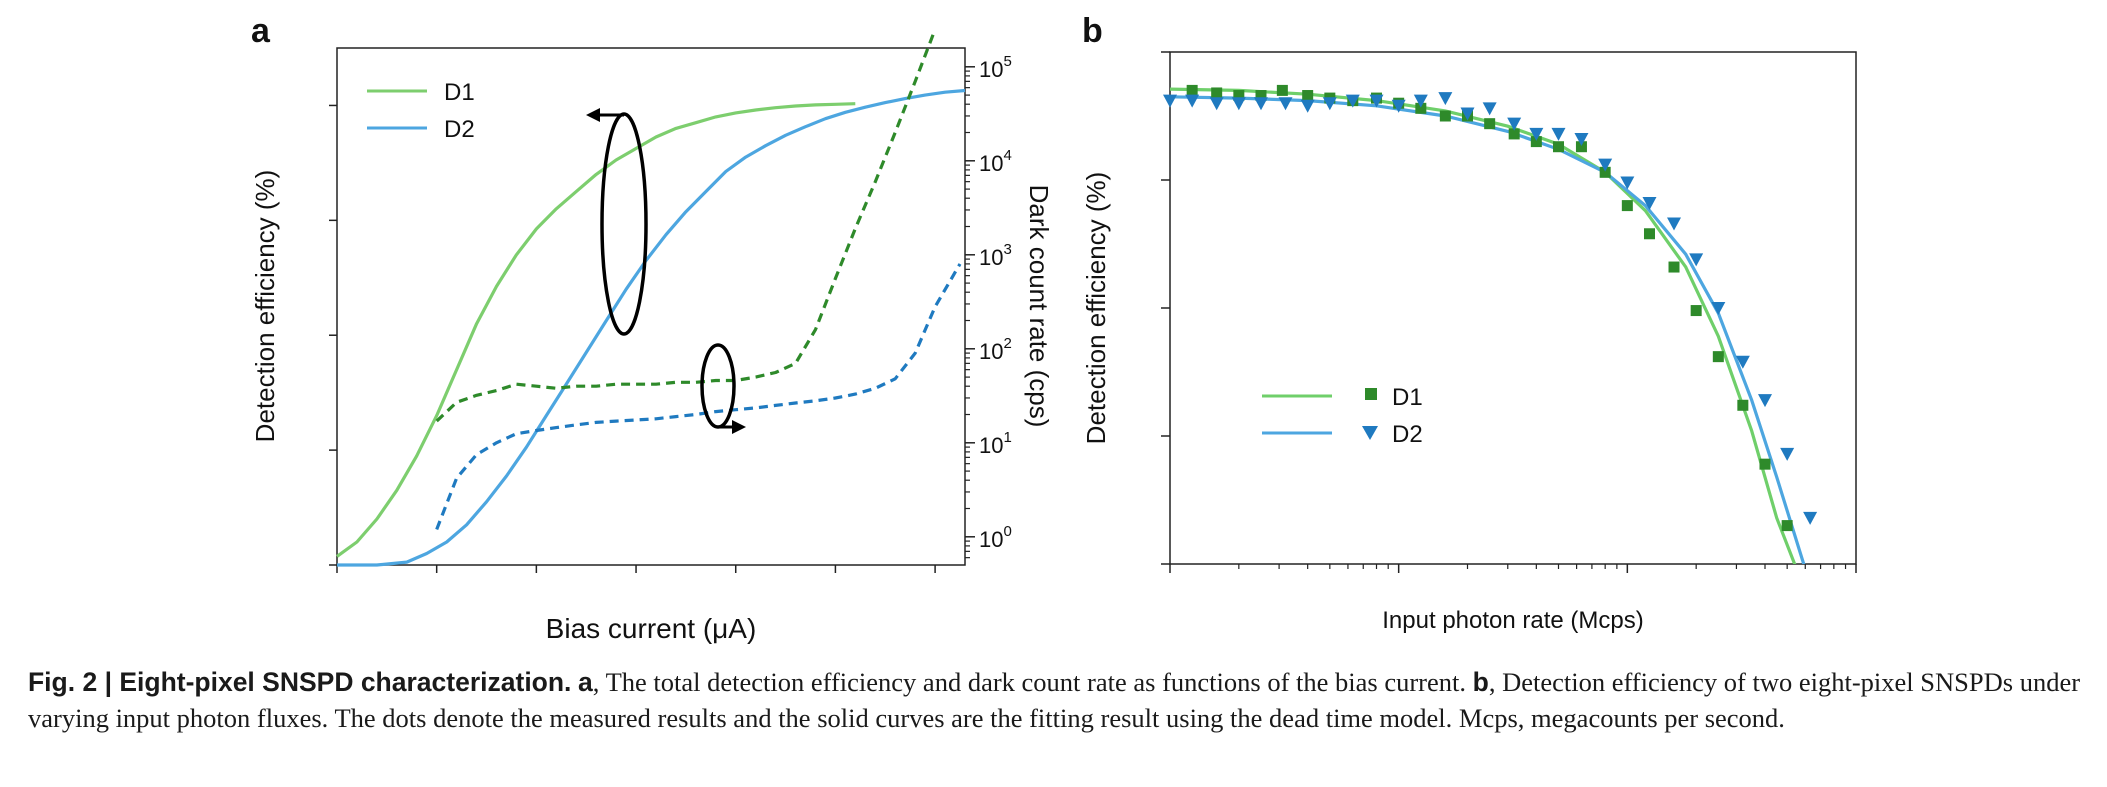 The height and width of the screenshot is (787, 2107). What do you see at coordinates (261, 31) in the screenshot?
I see `panel-a-letter: a` at bounding box center [261, 31].